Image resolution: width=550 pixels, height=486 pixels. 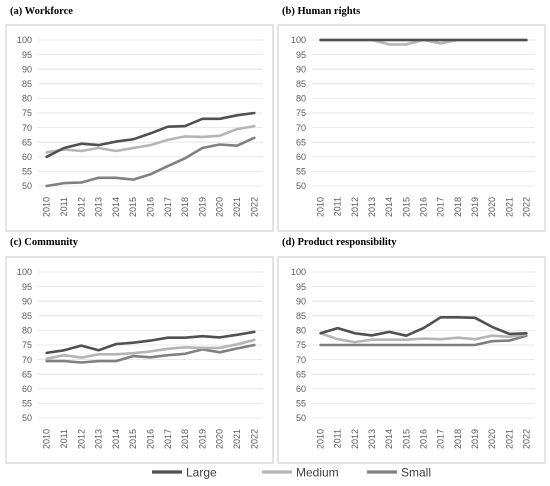 What do you see at coordinates (399, 473) in the screenshot?
I see `legend-item-small: Small` at bounding box center [399, 473].